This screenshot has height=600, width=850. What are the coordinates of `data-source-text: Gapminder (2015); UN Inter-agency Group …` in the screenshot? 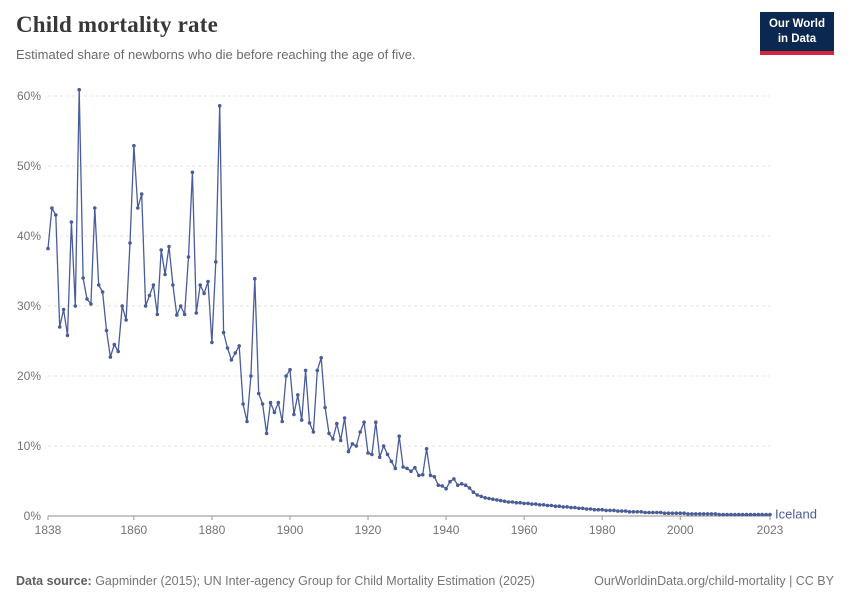 It's located at (313, 581).